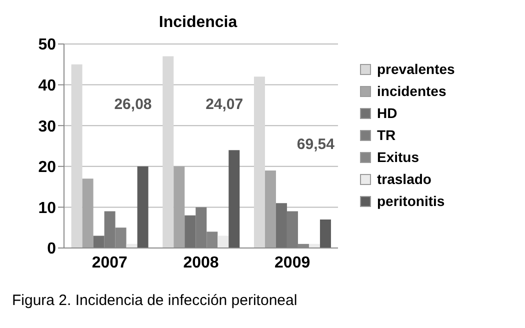 The height and width of the screenshot is (328, 525). Describe the element at coordinates (404, 179) in the screenshot. I see `legend-label: traslado` at that location.